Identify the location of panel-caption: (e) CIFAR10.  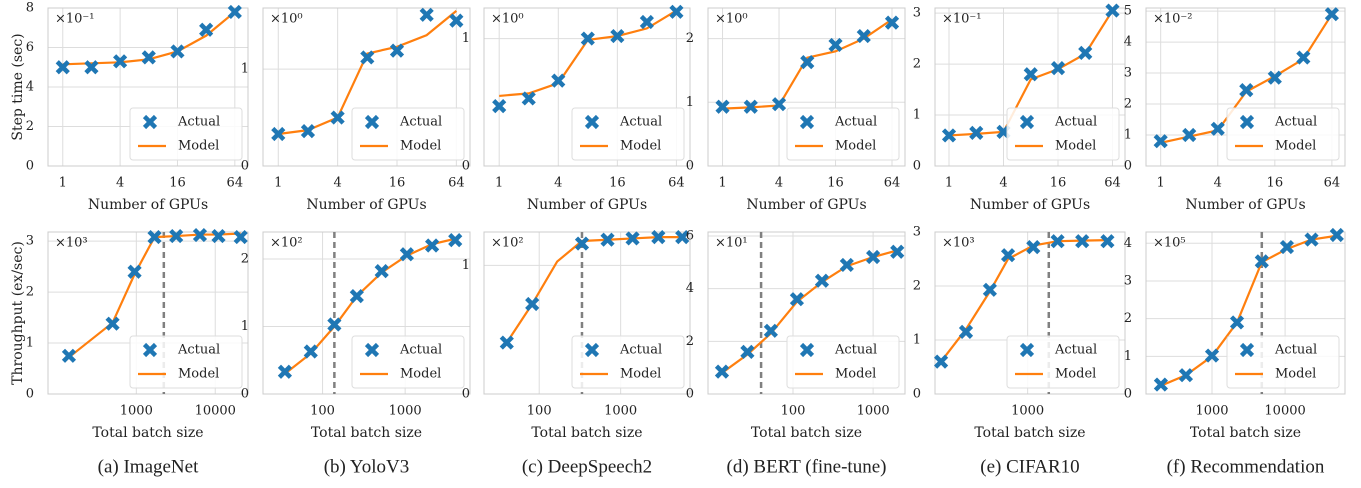
(1029, 466).